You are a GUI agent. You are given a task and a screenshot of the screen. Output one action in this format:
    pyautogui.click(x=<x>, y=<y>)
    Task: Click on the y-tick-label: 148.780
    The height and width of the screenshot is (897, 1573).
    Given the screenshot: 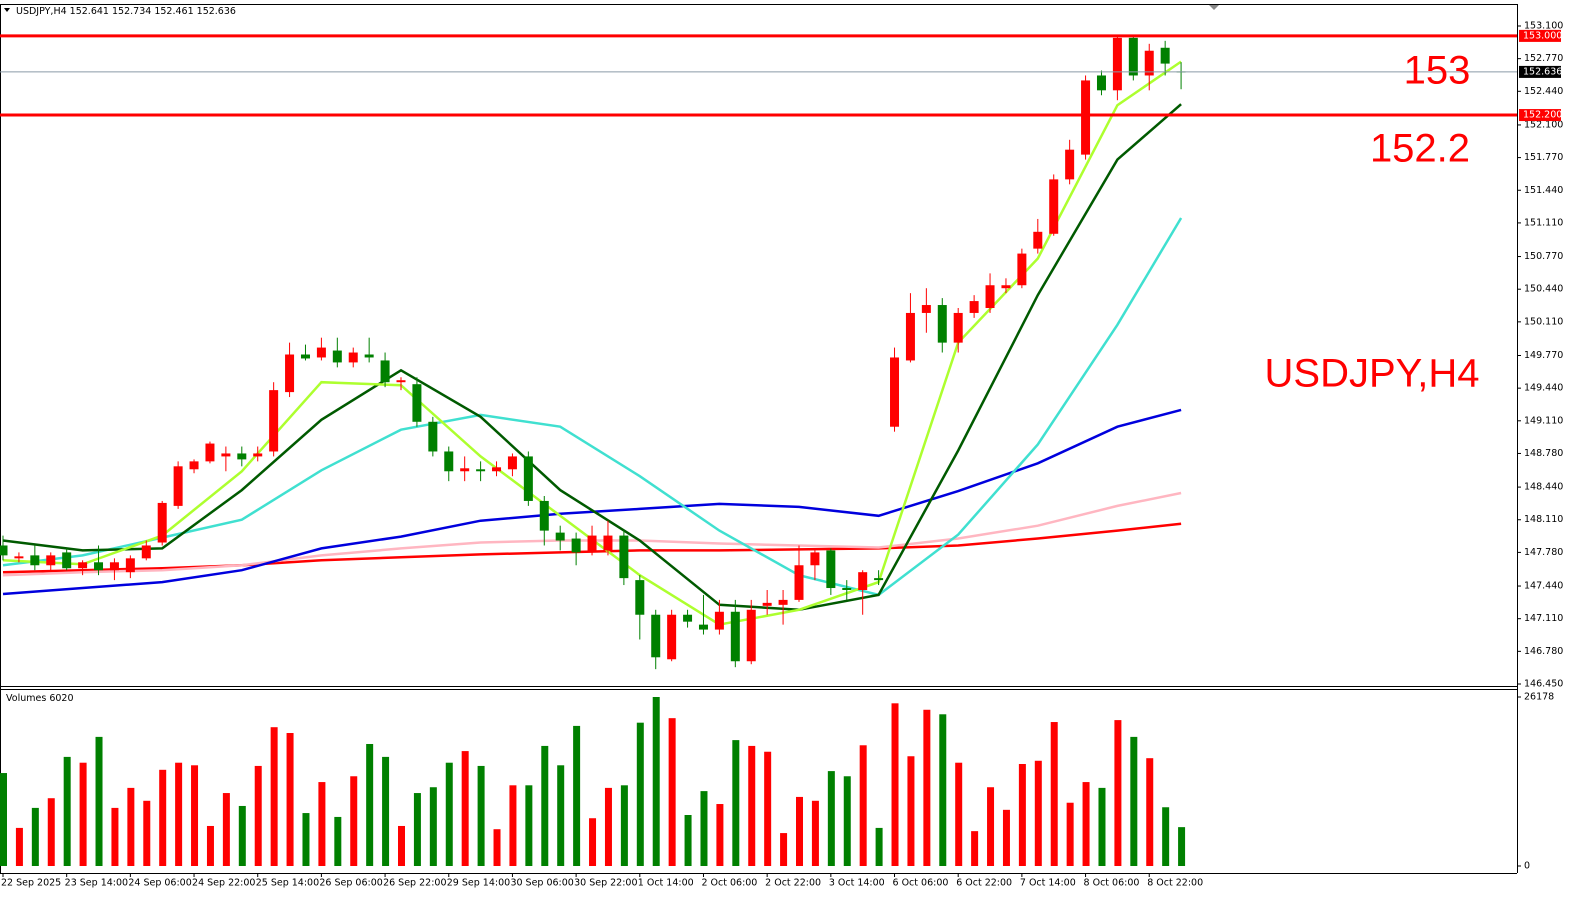 What is the action you would take?
    pyautogui.click(x=1543, y=453)
    